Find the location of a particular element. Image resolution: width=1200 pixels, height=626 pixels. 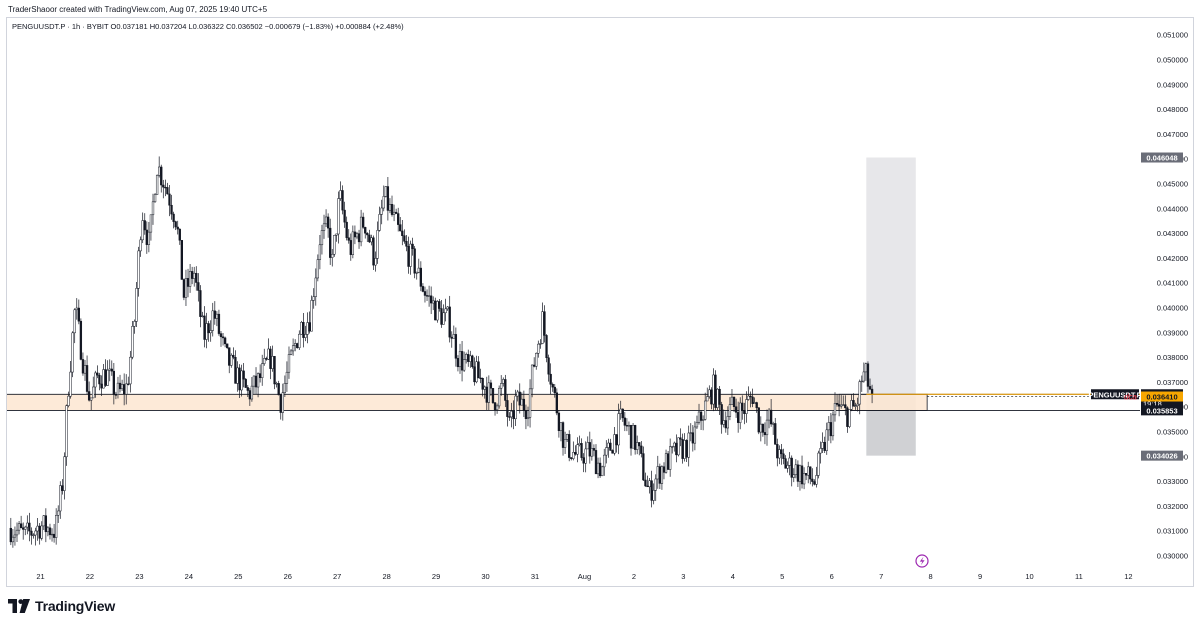

price-tag-text: 0.034026 is located at coordinates (1161, 456).